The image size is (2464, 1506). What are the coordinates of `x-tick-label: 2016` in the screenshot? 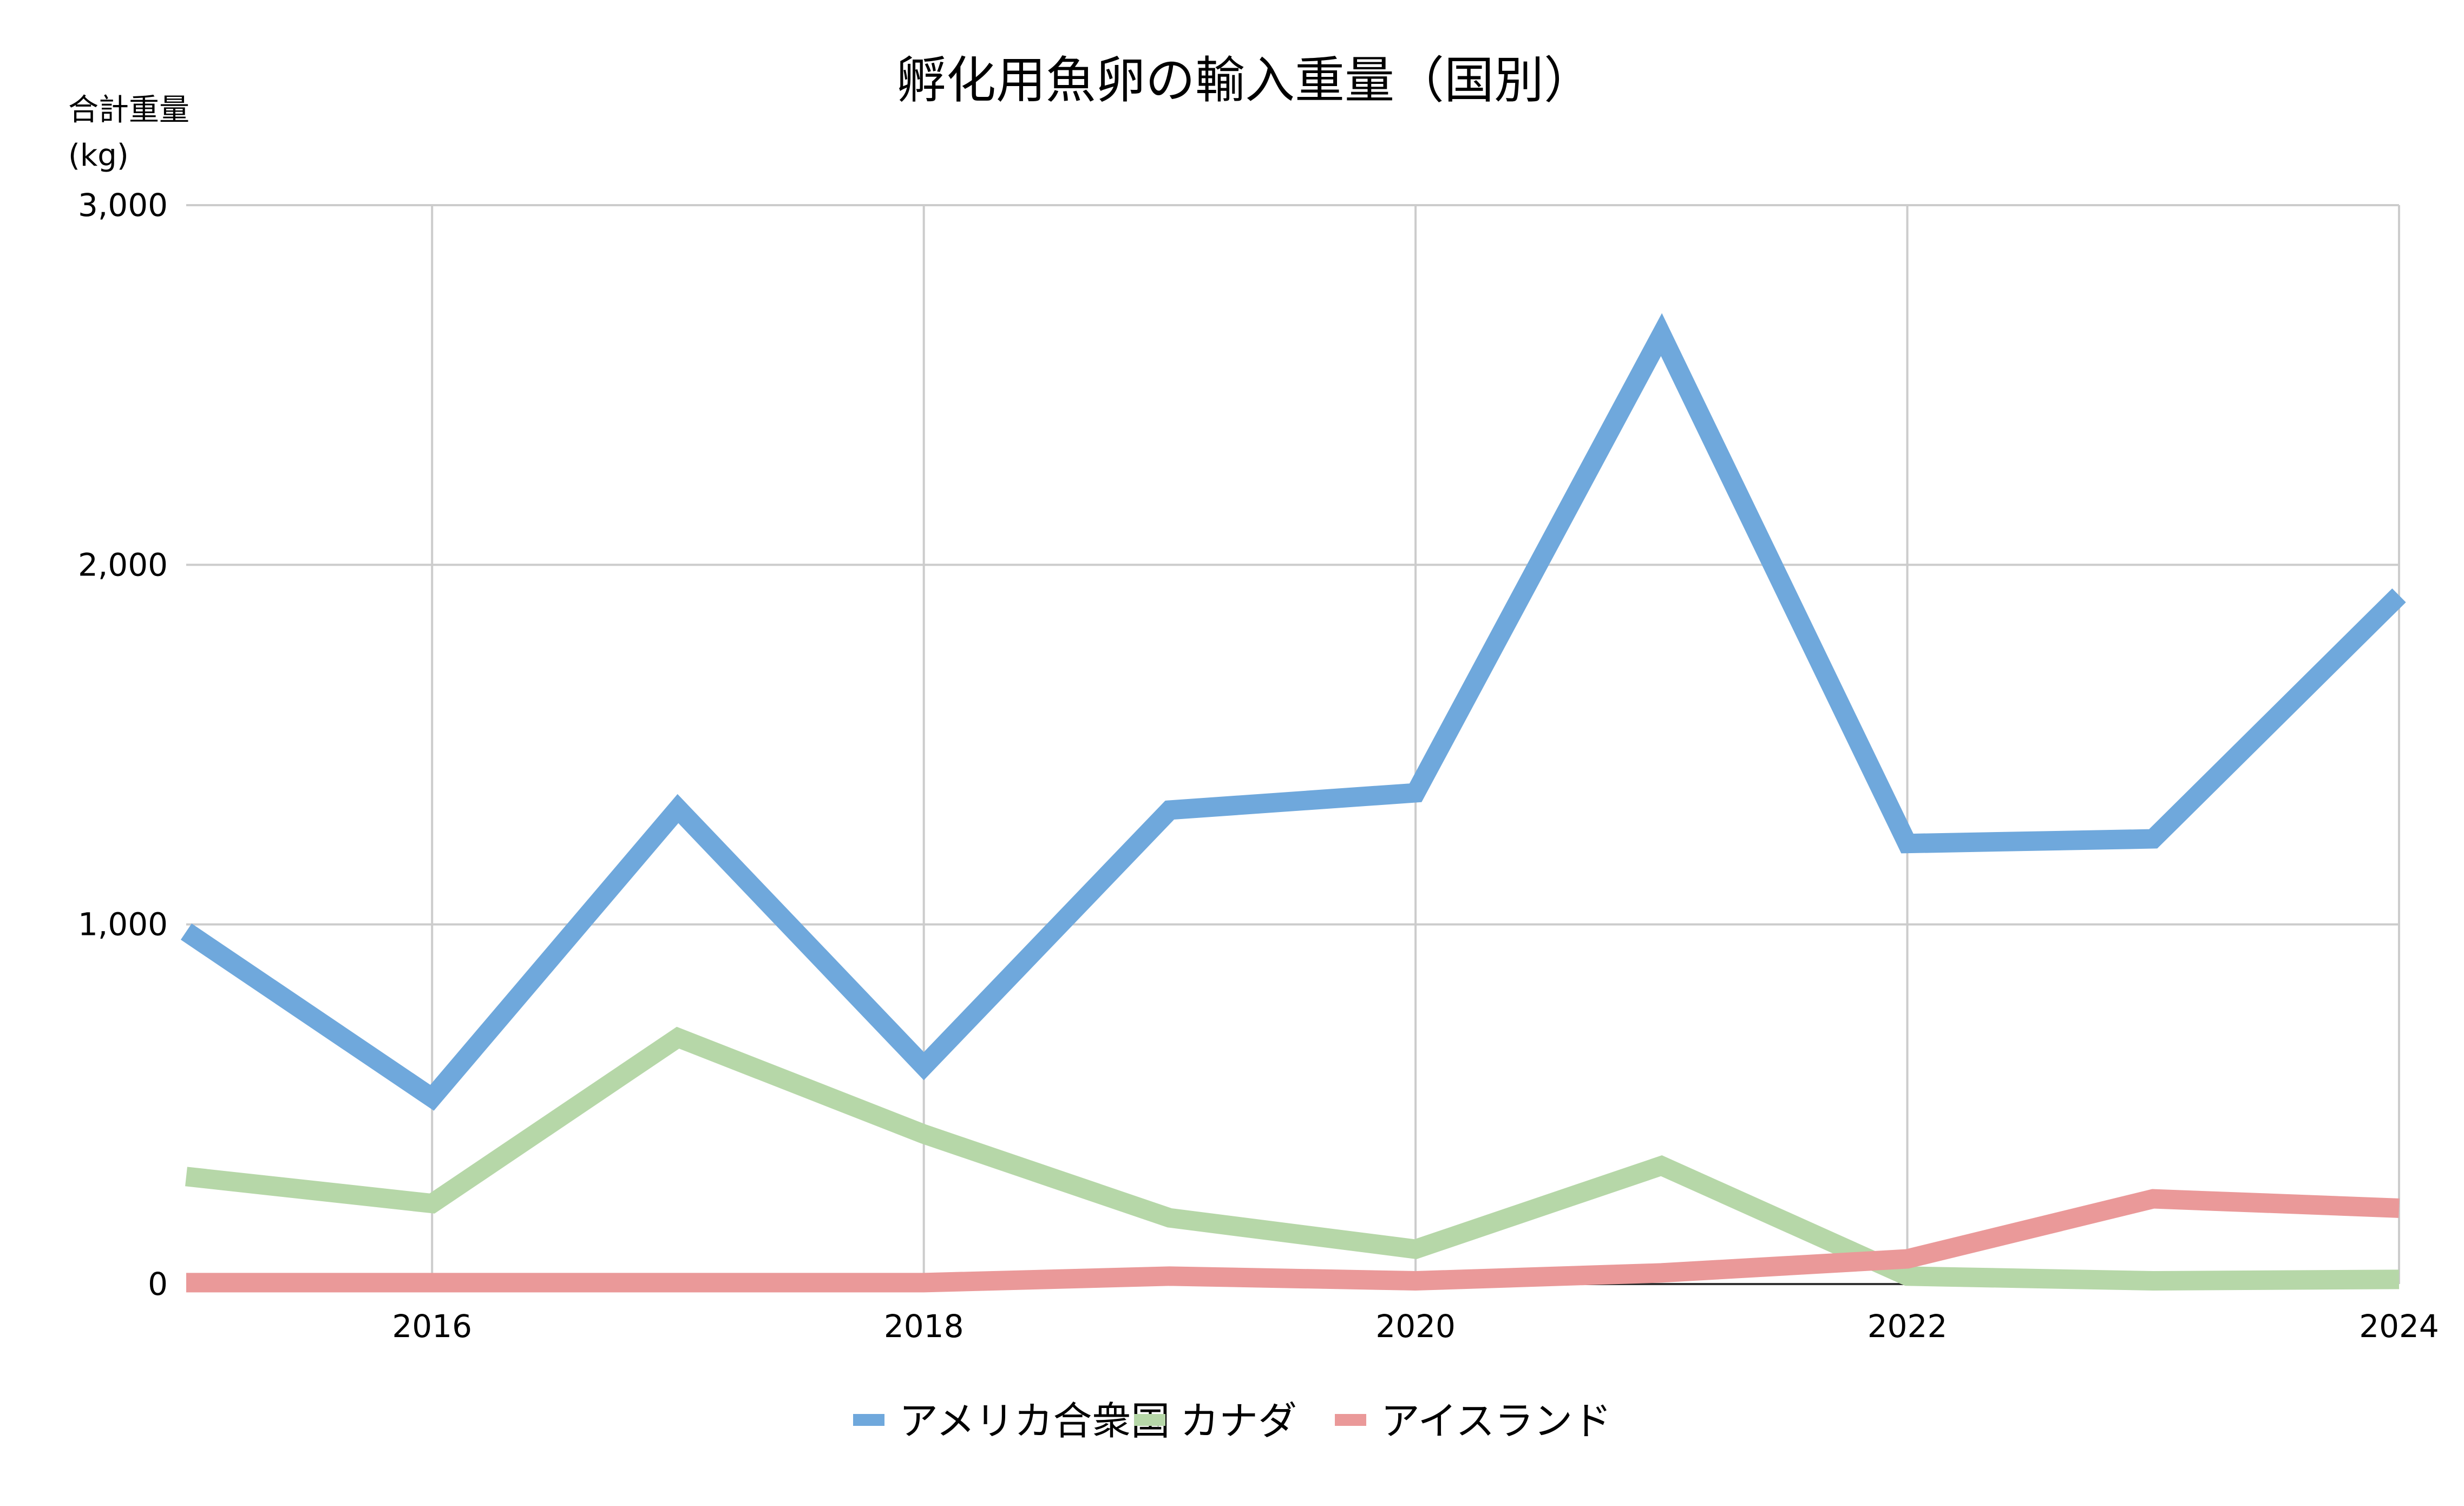 It's located at (432, 1326).